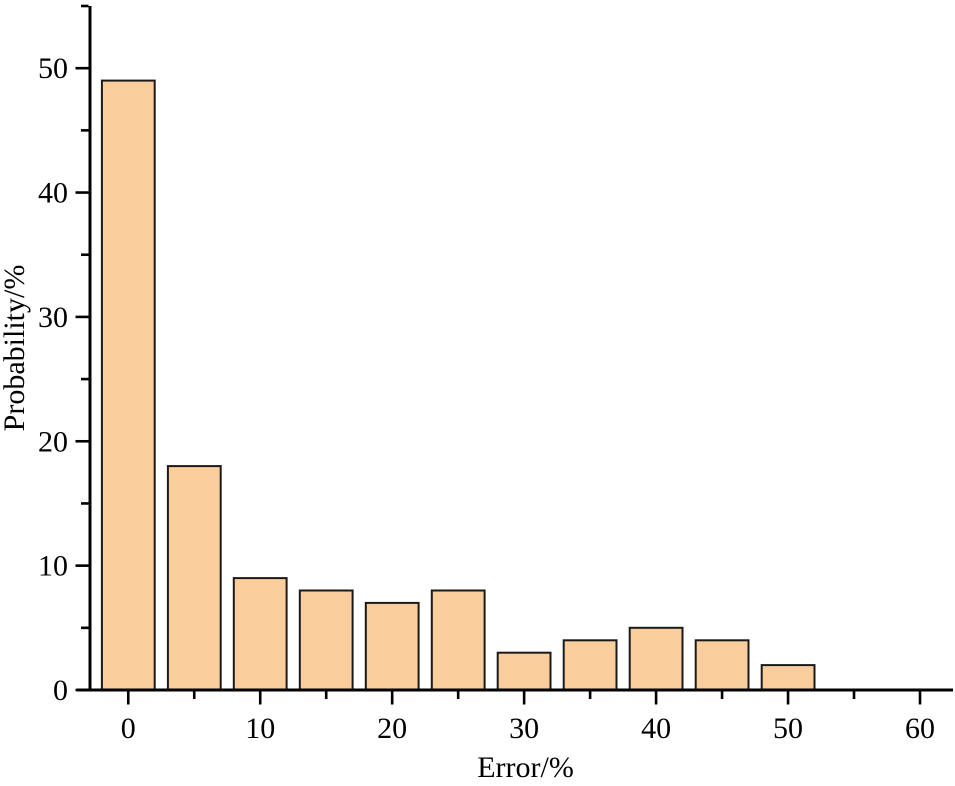 This screenshot has height=786, width=955. Describe the element at coordinates (53, 68) in the screenshot. I see `y-tick-label: 50` at that location.